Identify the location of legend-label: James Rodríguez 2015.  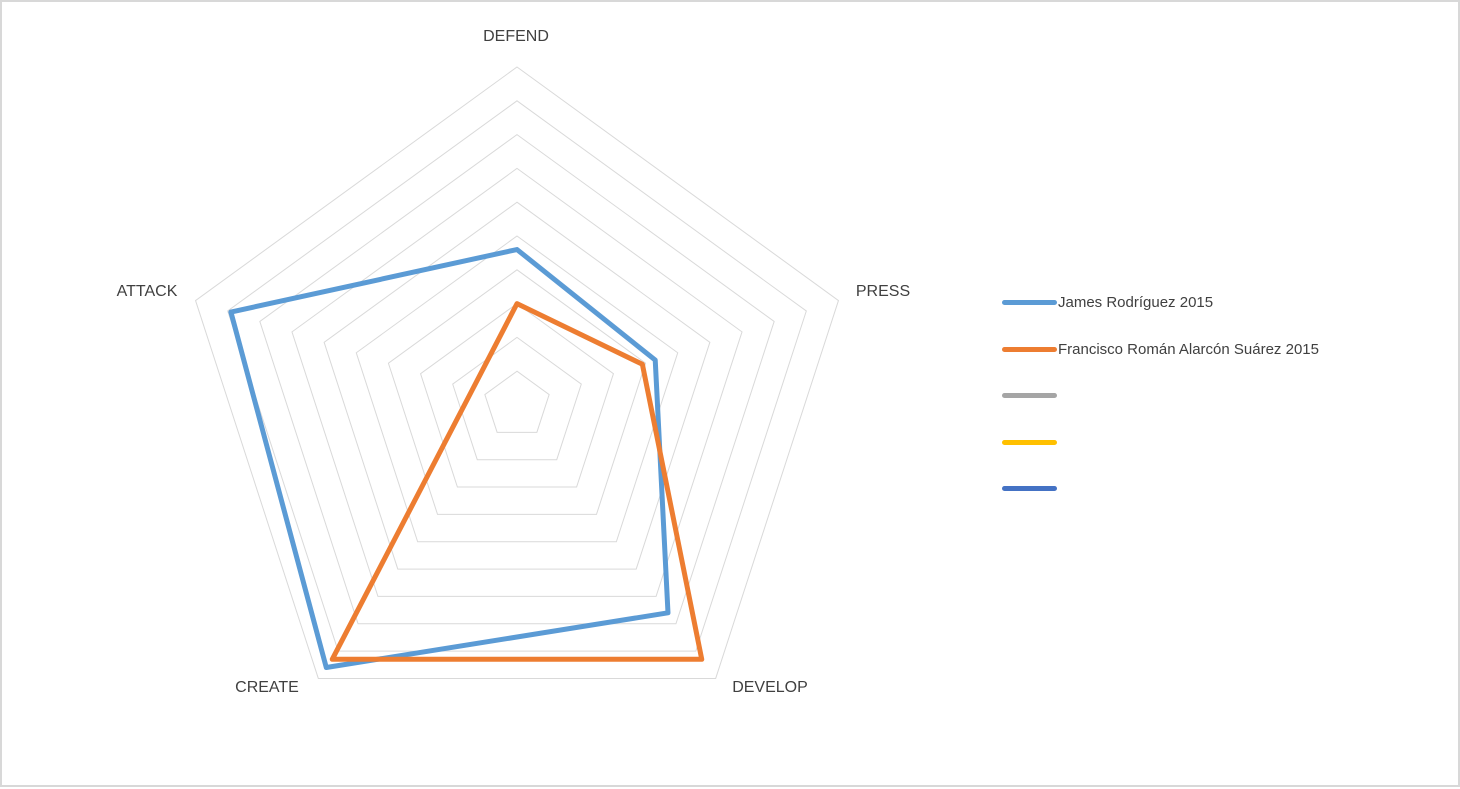
(1136, 302).